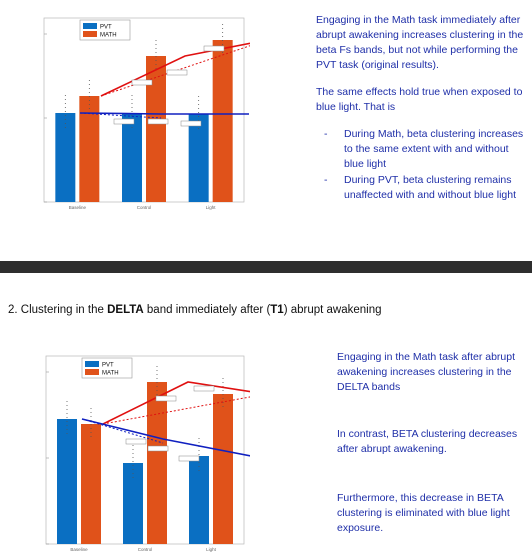  What do you see at coordinates (199, 500) in the screenshot?
I see `bottom-bar-pvt-light` at bounding box center [199, 500].